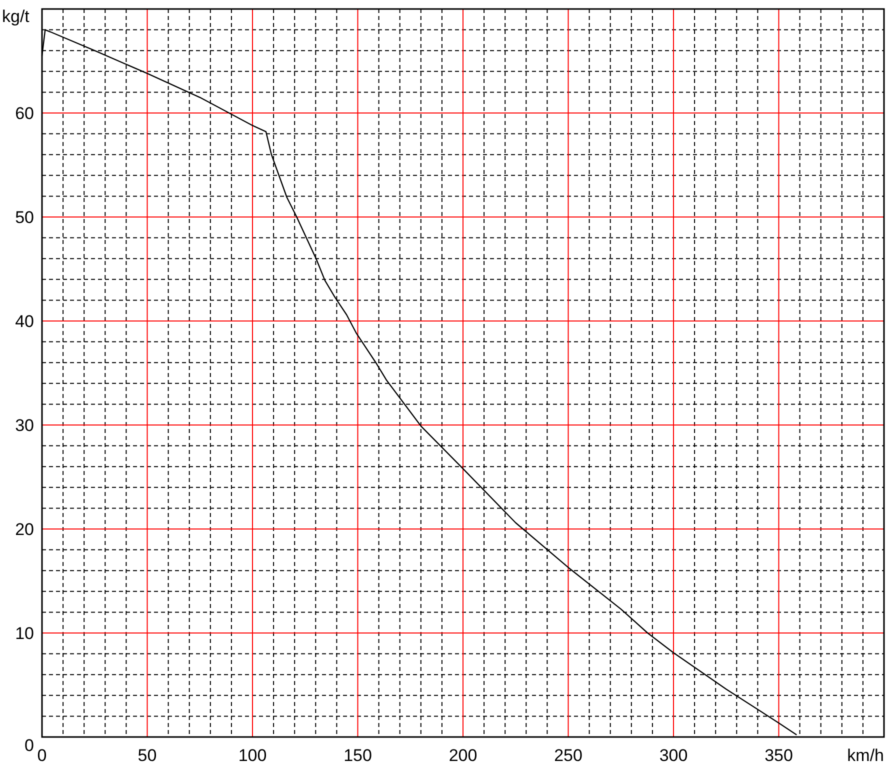 The image size is (891, 768). Describe the element at coordinates (865, 755) in the screenshot. I see `x-axis-title: km/h` at that location.